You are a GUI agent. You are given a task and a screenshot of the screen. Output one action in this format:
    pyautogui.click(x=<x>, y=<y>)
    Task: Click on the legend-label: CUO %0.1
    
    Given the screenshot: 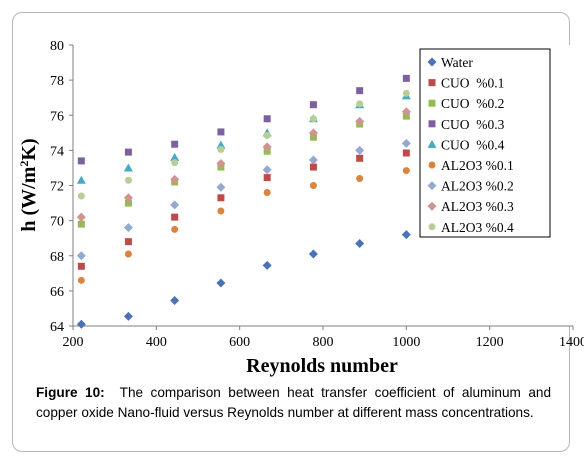 What is the action you would take?
    pyautogui.click(x=472, y=83)
    